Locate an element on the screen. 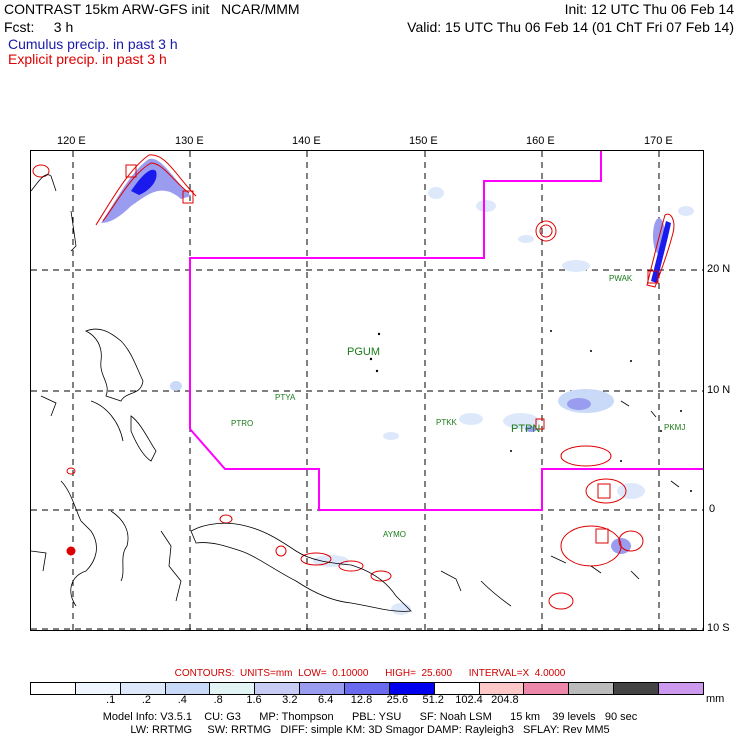 Image resolution: width=740 pixels, height=740 pixels. colorbar-tick-label: .1 is located at coordinates (111, 700).